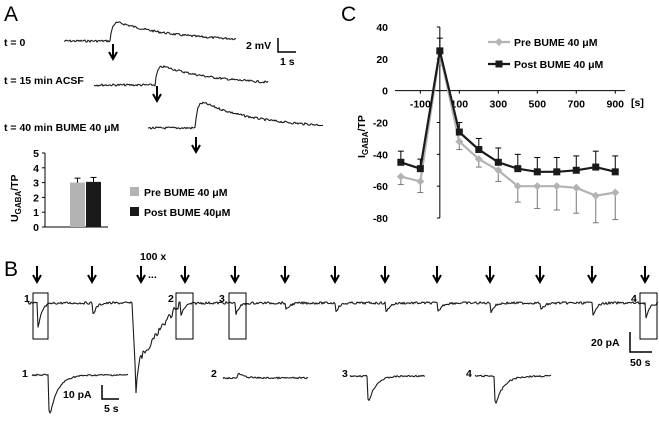  I want to click on line-chart-y-tick-label: -80, so click(380, 219).